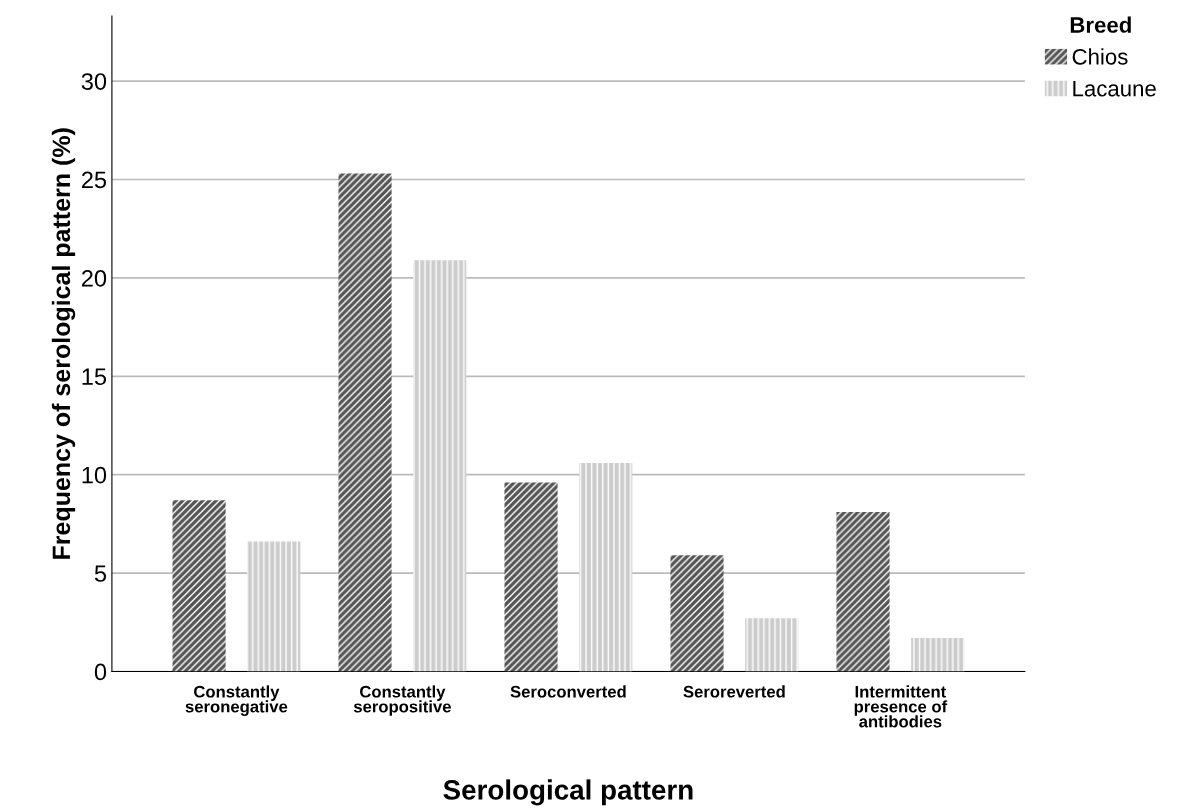  I want to click on x-tick-label: Constantly seropositive, so click(402, 700).